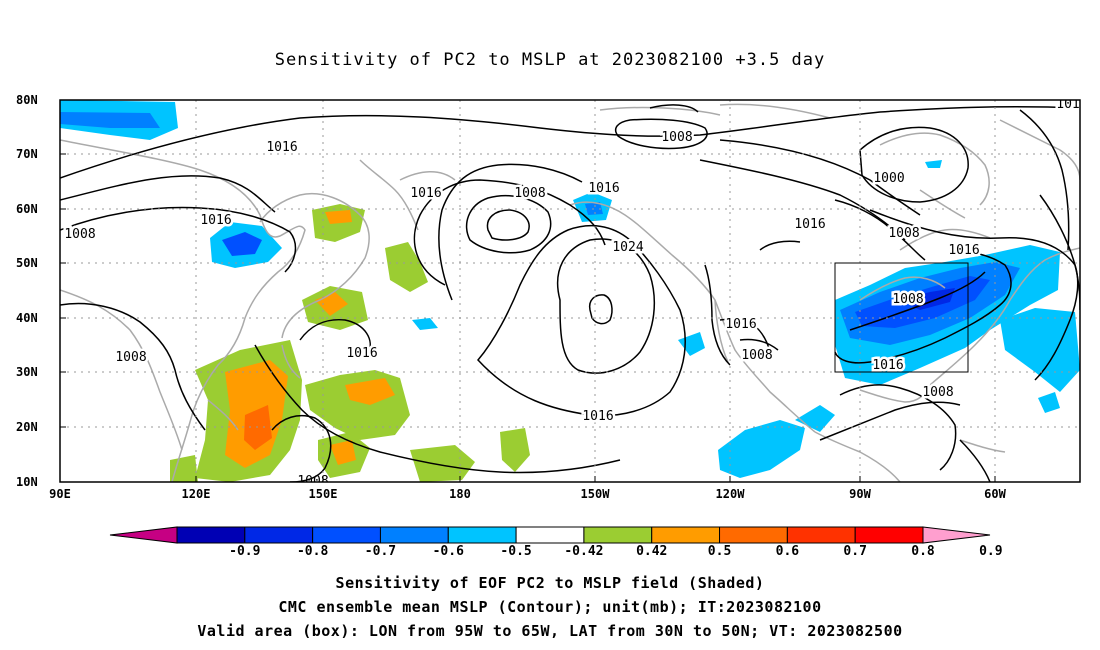 The image size is (1100, 650). I want to click on colorbar-tick-label: 0.7, so click(855, 551).